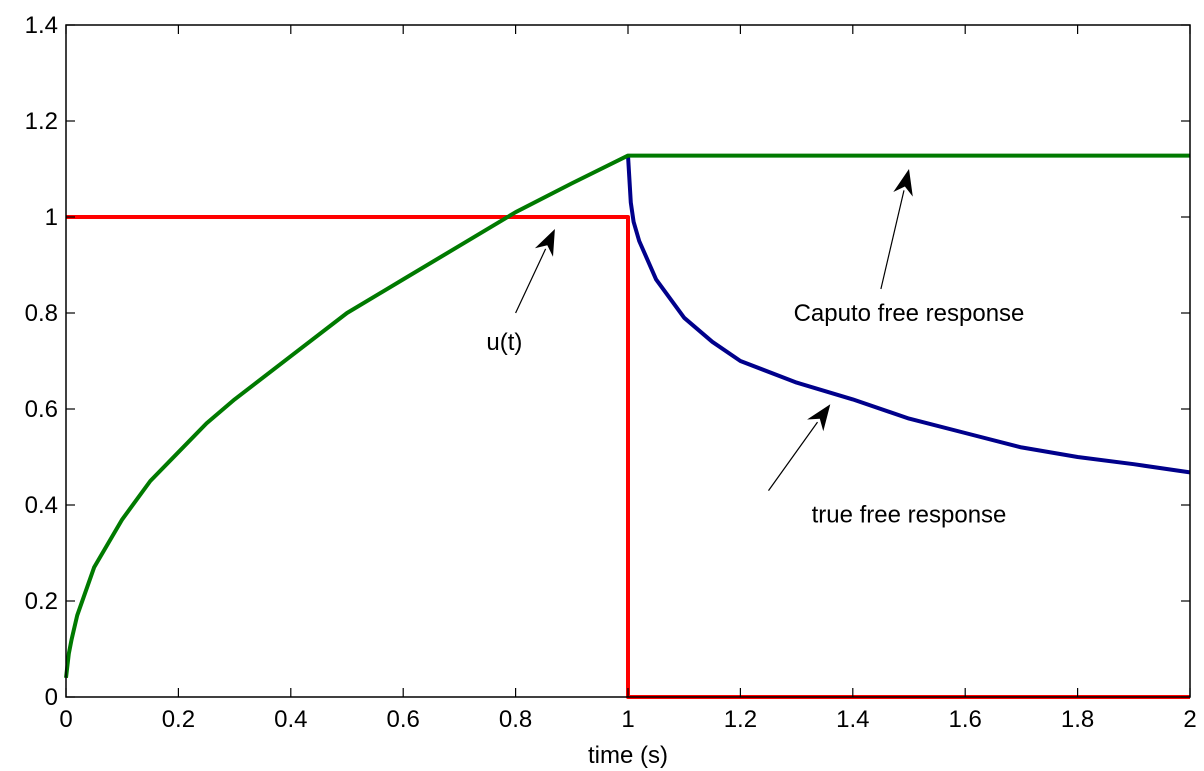 The height and width of the screenshot is (771, 1204). What do you see at coordinates (740, 719) in the screenshot?
I see `x-tick-label: 1.2` at bounding box center [740, 719].